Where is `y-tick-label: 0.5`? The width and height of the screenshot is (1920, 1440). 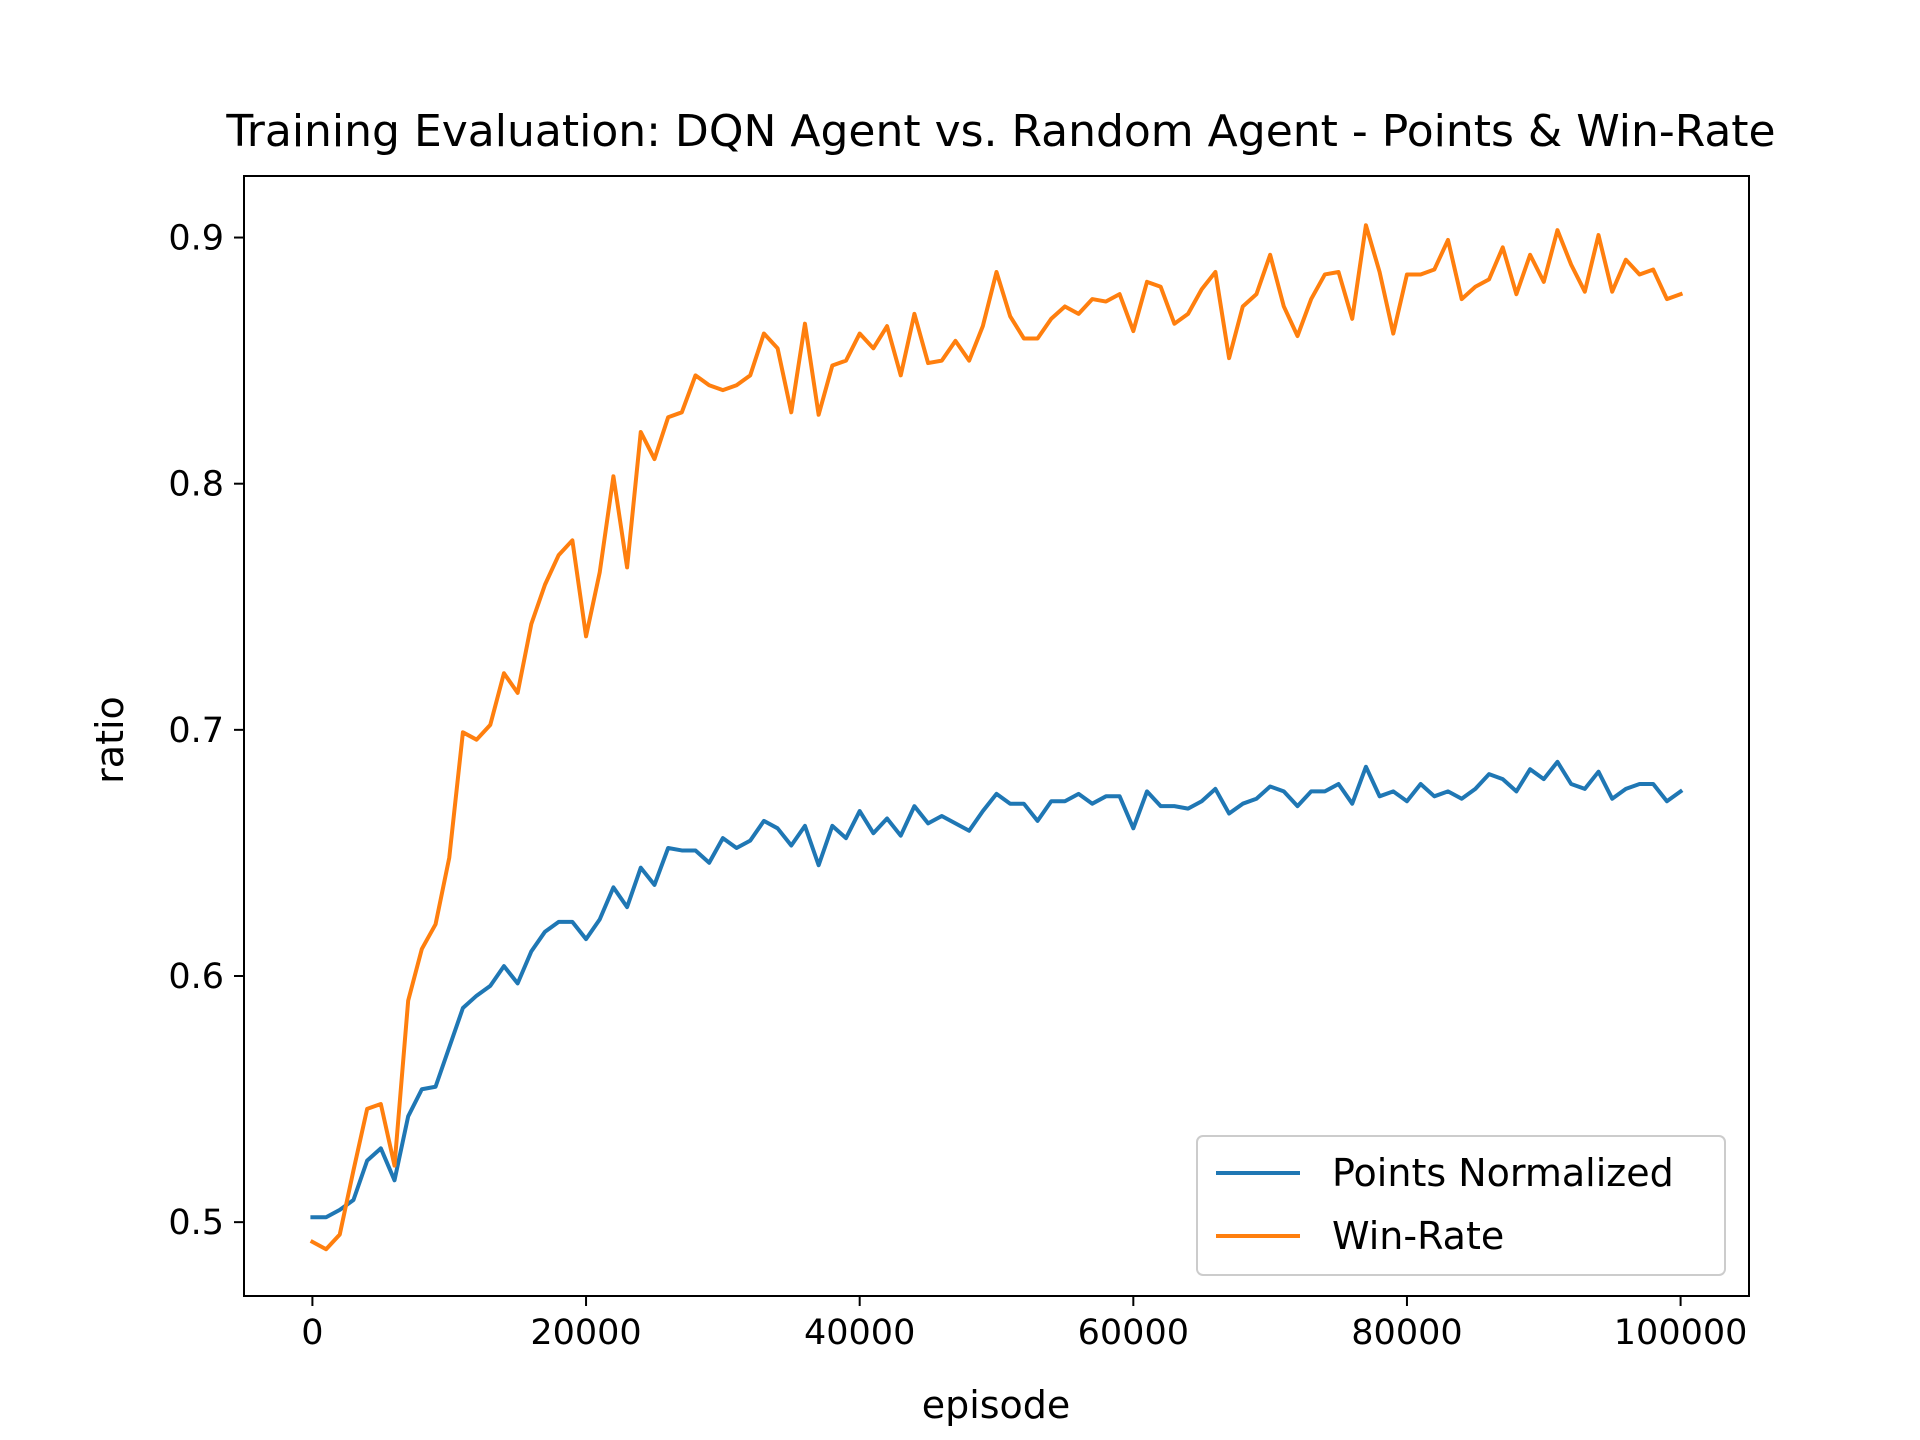
y-tick-label: 0.5 is located at coordinates (196, 1223).